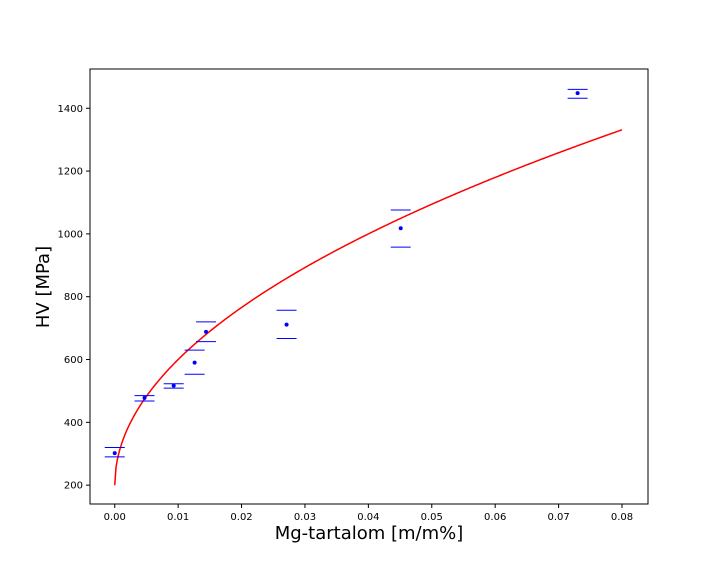  I want to click on x-axis: 0.00 0.01 0.02 0.03 0.04 0.05 0.06 0.07 0.08, so click(368, 513).